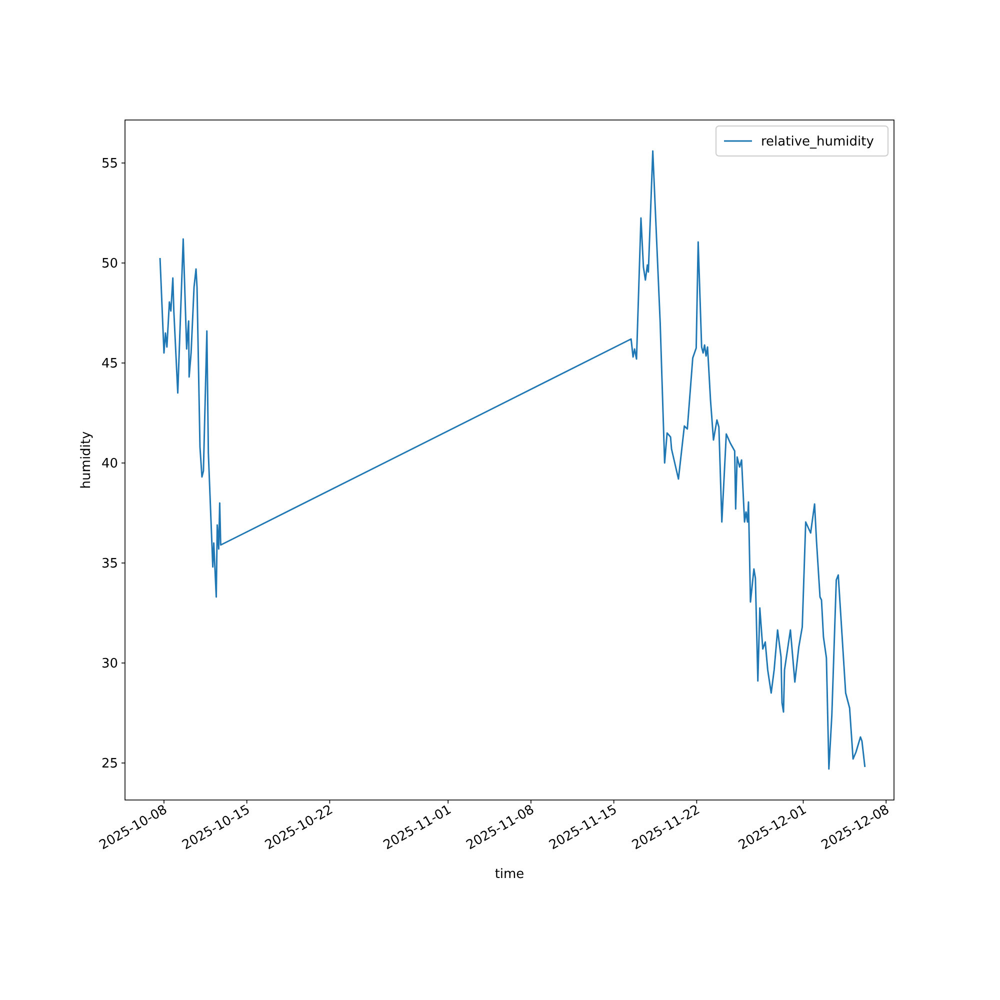 Image resolution: width=1000 pixels, height=1000 pixels. What do you see at coordinates (109, 664) in the screenshot?
I see `y-tick-label: 30` at bounding box center [109, 664].